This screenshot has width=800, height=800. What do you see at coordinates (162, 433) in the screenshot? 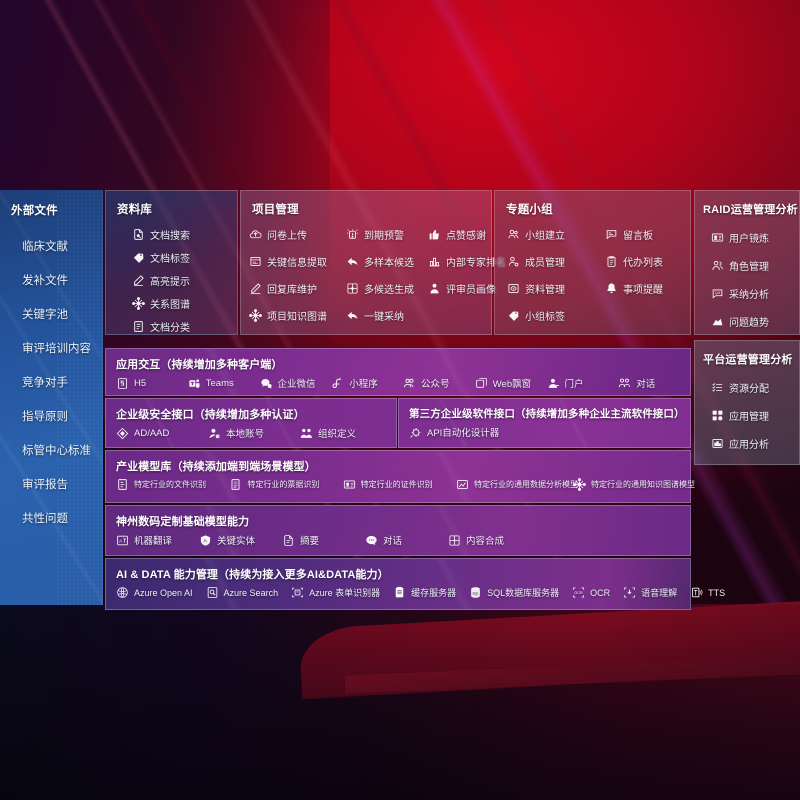
I see `band-security-item-ad-aad: AD/AAD` at bounding box center [162, 433].